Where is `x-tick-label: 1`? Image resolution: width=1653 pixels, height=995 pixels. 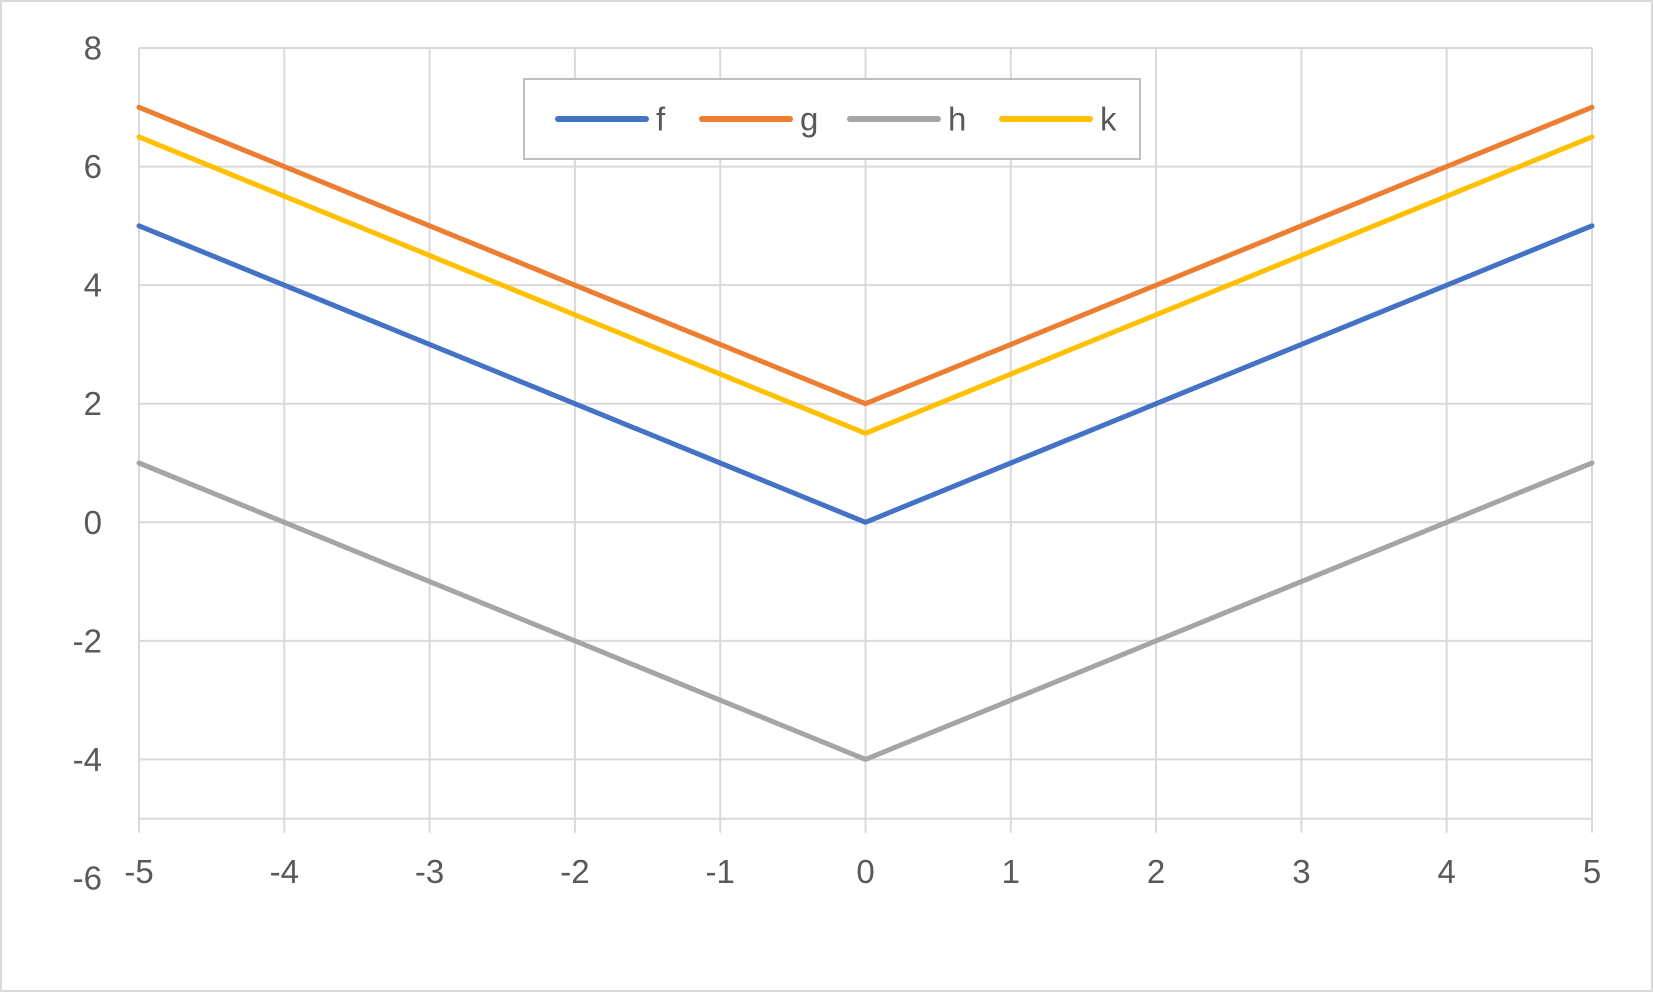 x-tick-label: 1 is located at coordinates (1011, 871).